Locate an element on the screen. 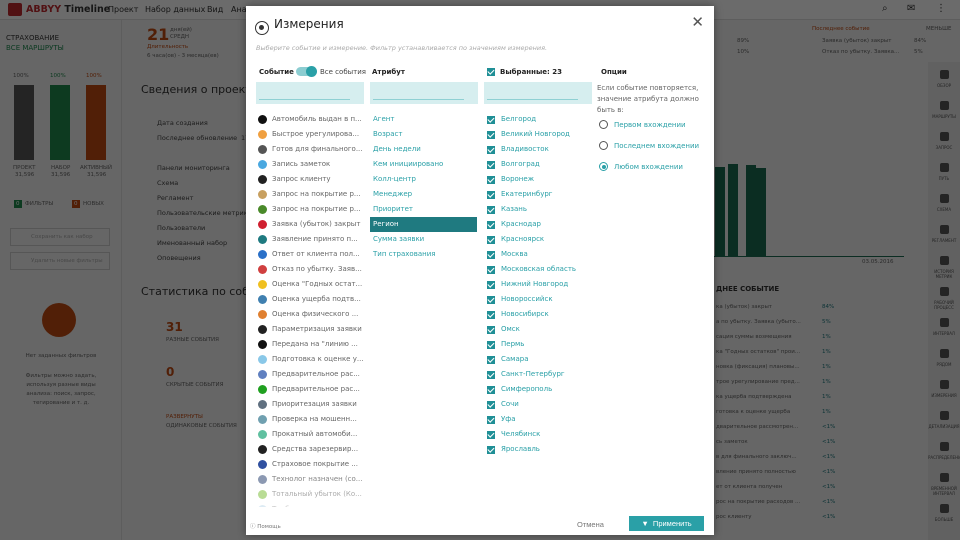 Image resolution: width=960 pixels, height=540 pixels. right-nav-item: РАБОЧИЙ ПРОЦЕСС is located at coordinates (944, 294).